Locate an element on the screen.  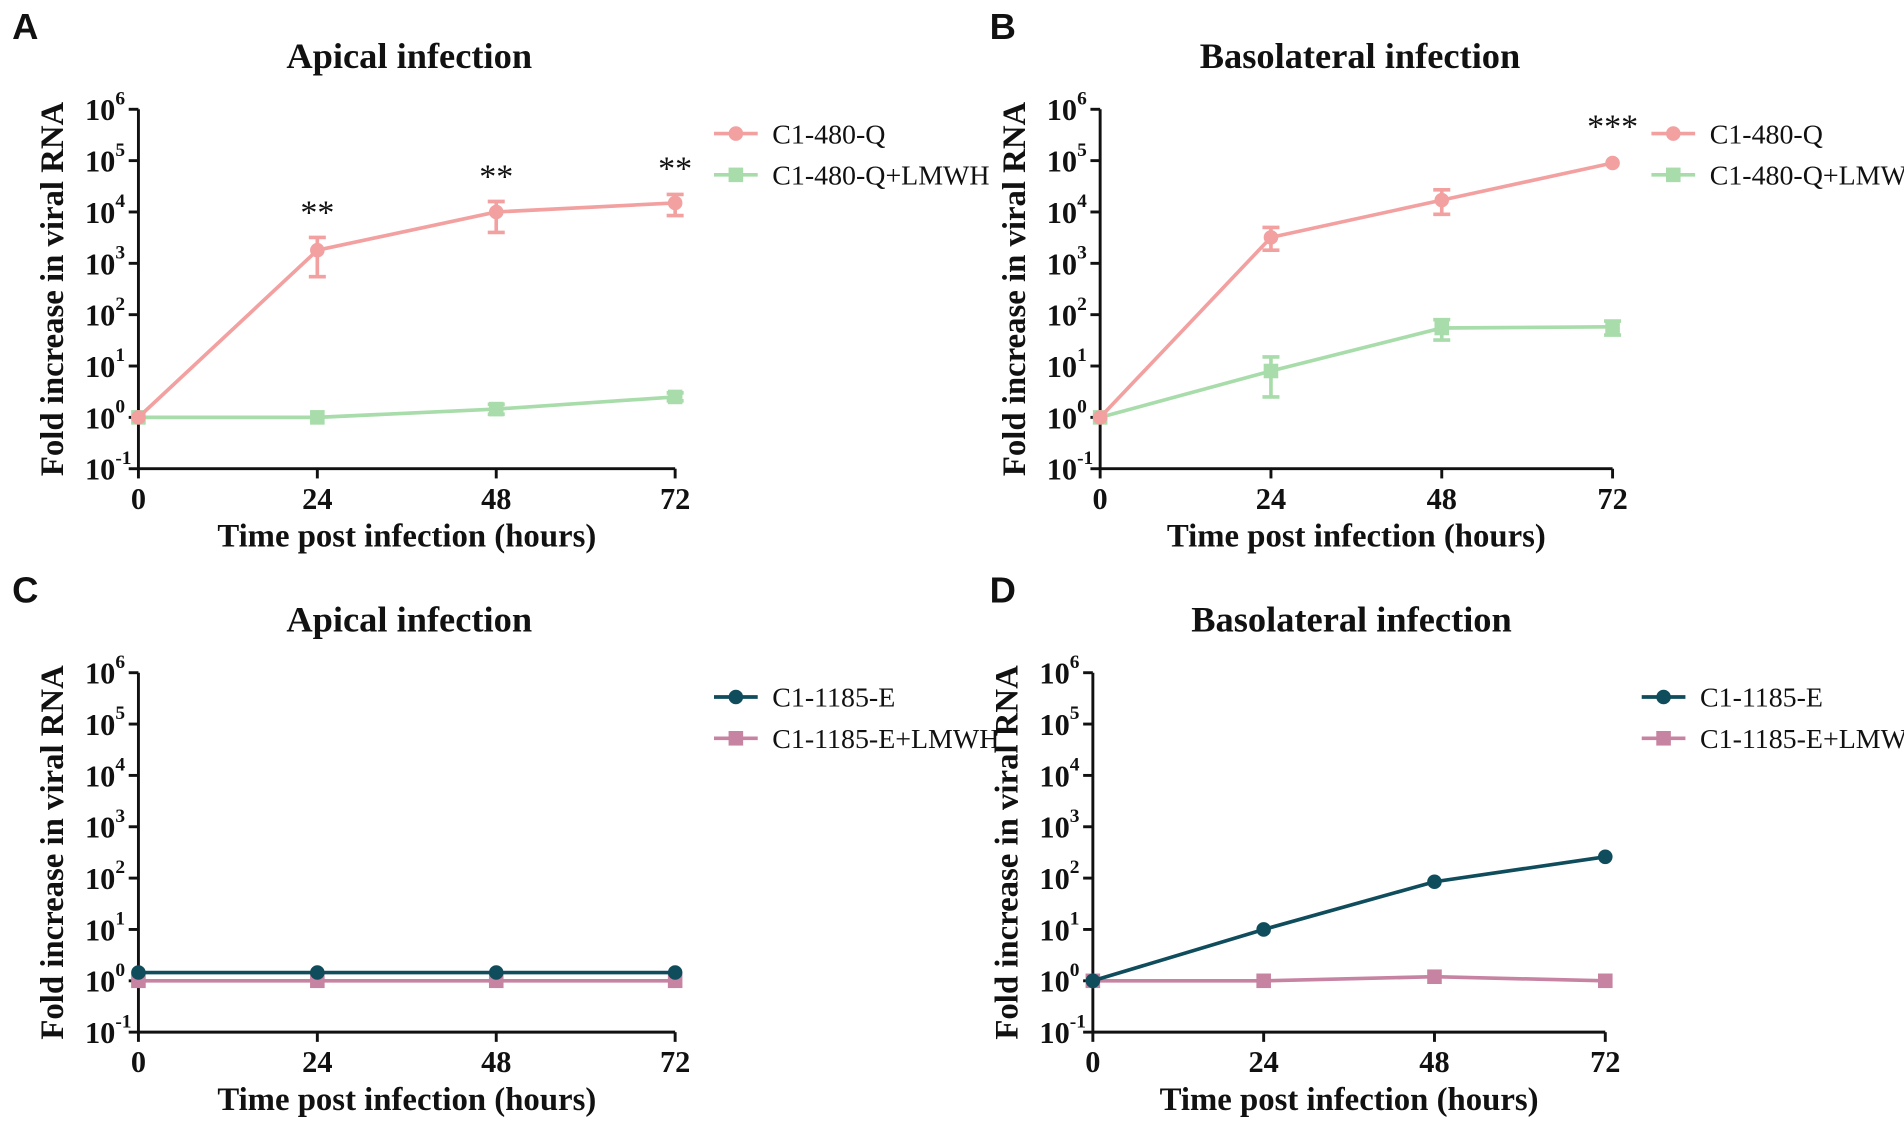
panel-letter: D is located at coordinates (1003, 589).